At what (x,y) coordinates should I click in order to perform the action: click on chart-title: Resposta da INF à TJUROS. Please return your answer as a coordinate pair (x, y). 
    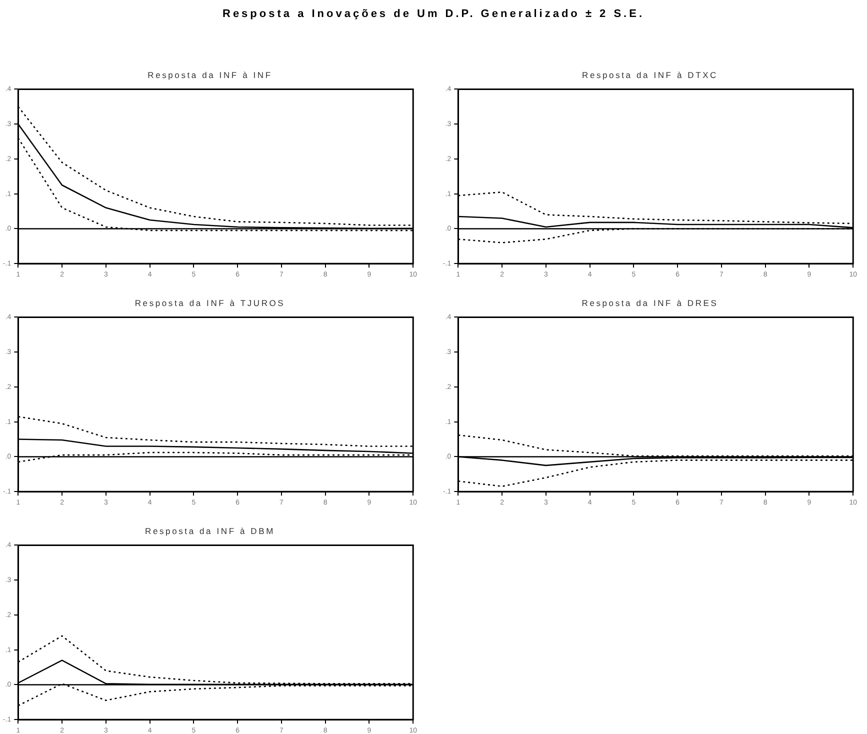
    Looking at the image, I should click on (210, 303).